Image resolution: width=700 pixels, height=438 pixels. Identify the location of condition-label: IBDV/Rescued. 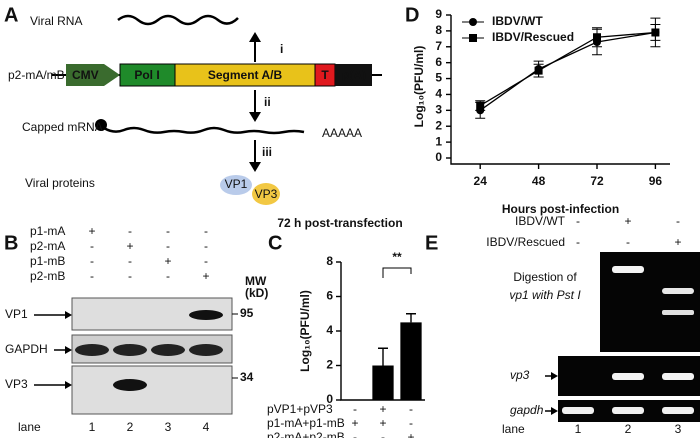
(525, 242).